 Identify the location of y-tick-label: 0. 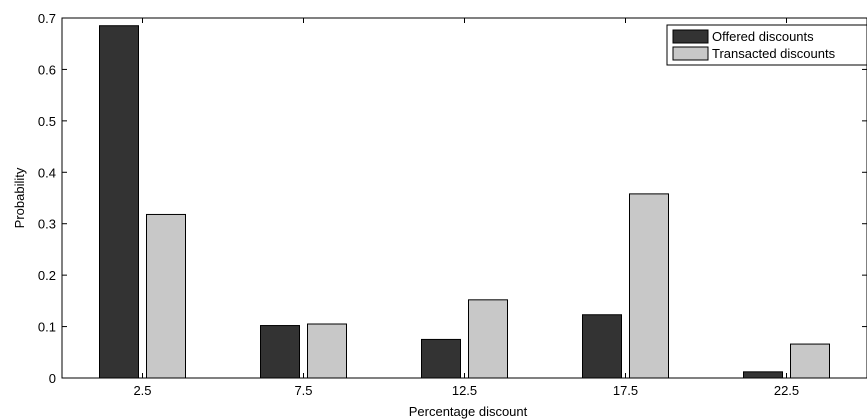
(52, 378).